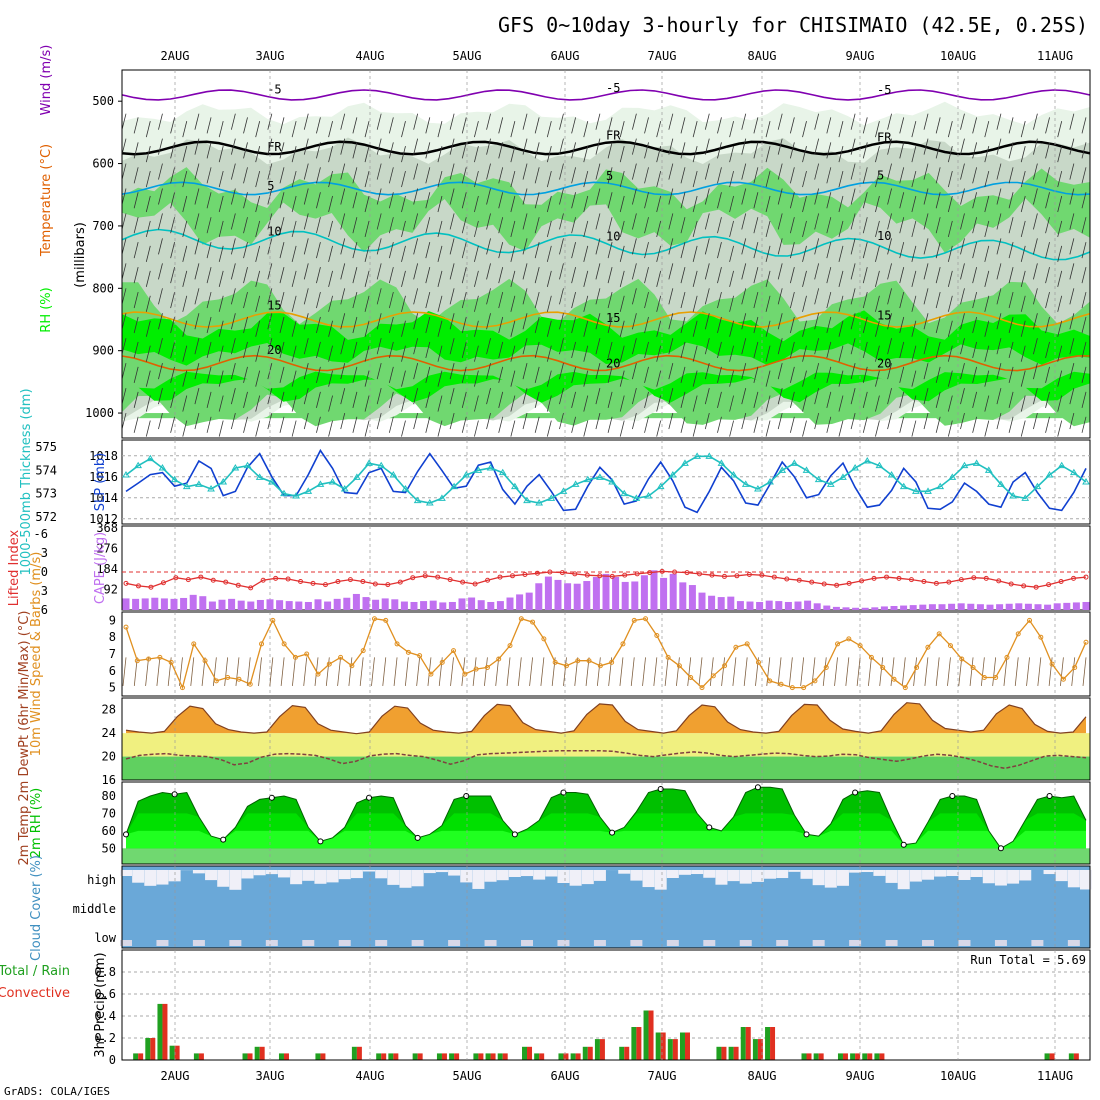 This screenshot has height=1100, width=1100. I want to click on precip-legend-total: Total / Rain, so click(35, 971).